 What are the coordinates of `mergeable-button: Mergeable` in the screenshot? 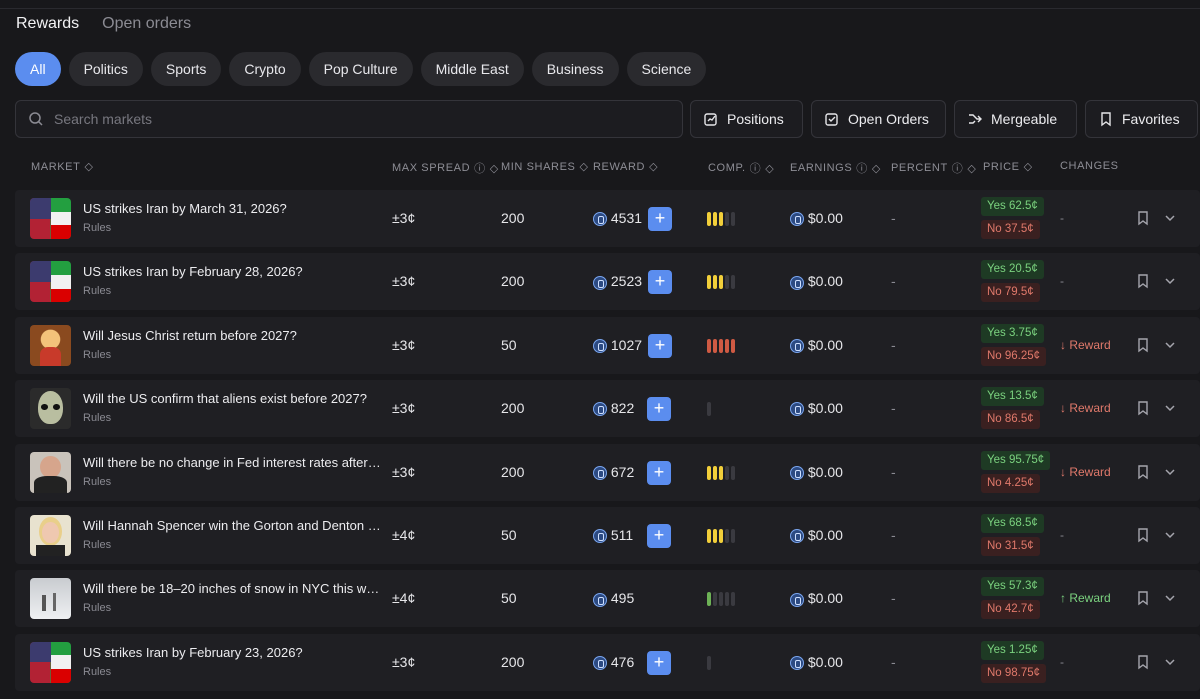 It's located at (1015, 119).